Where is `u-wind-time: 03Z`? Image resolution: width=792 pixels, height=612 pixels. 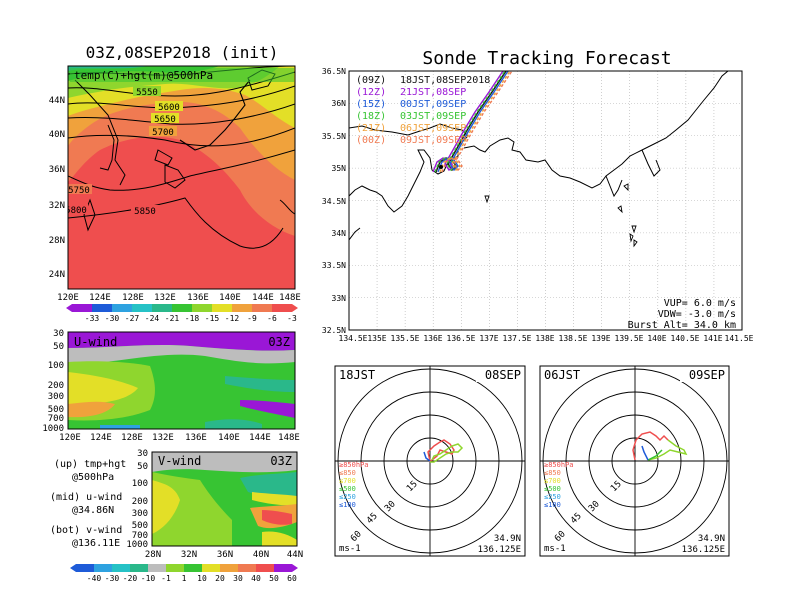 u-wind-time: 03Z is located at coordinates (279, 342).